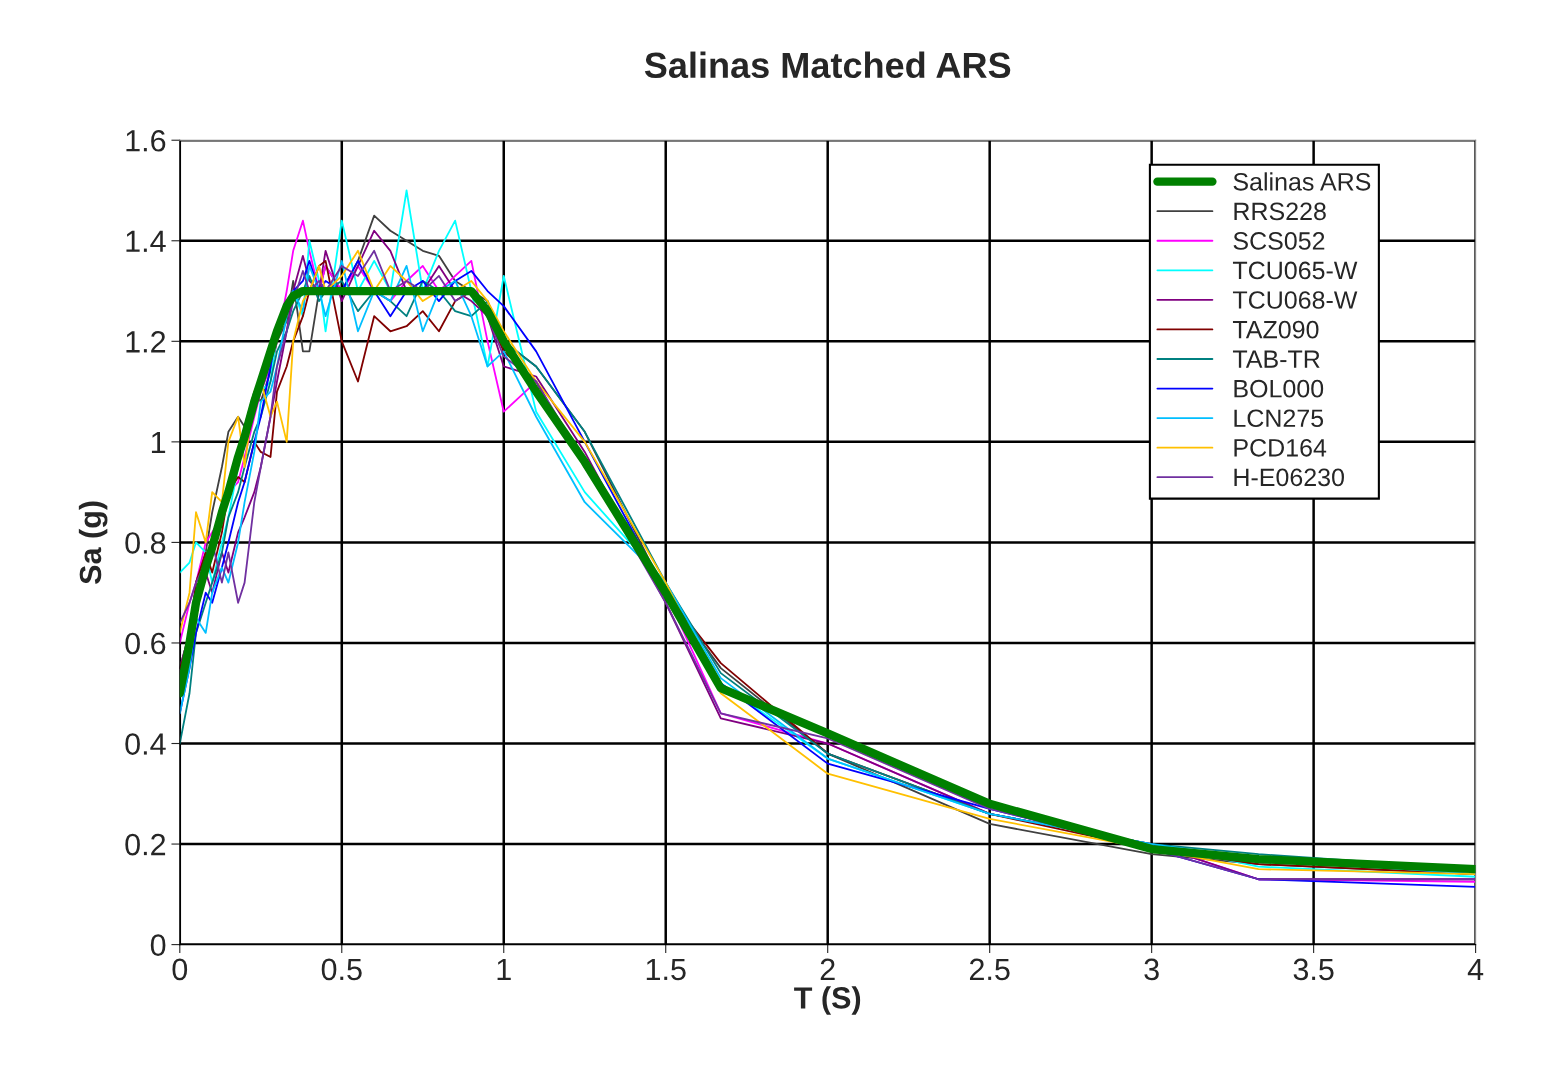 The width and height of the screenshot is (1550, 1087). Describe the element at coordinates (341, 969) in the screenshot. I see `x-tick-label: 0.5` at that location.